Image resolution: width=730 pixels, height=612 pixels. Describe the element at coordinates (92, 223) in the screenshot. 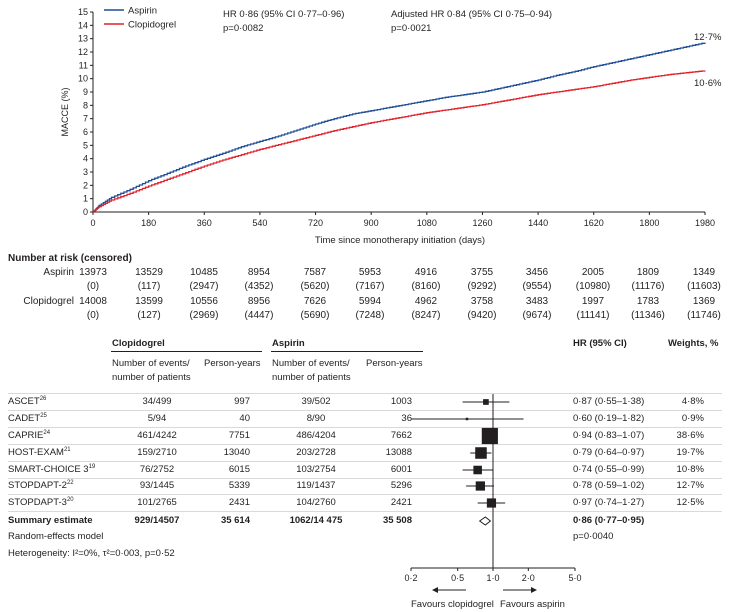

I see `km-x-tick-label: 0` at that location.